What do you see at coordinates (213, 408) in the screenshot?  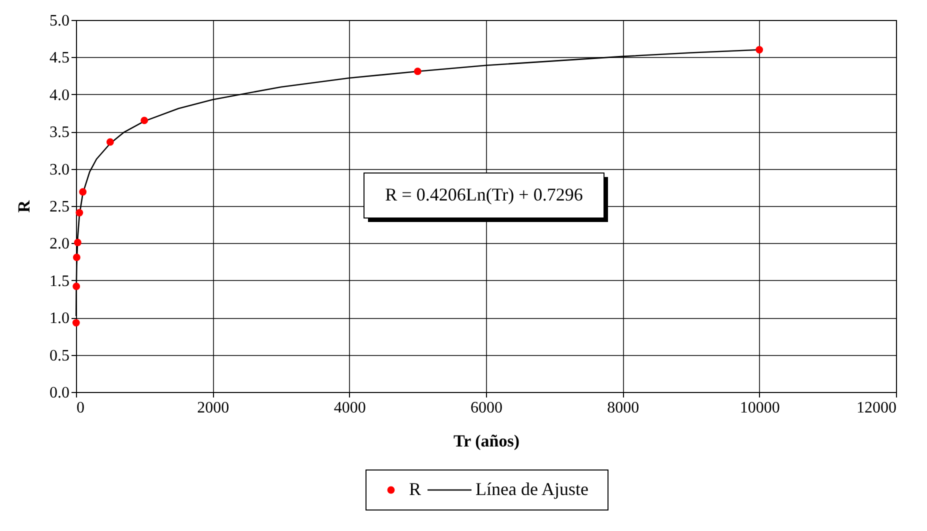 I see `x-tick-label: 2000` at bounding box center [213, 408].